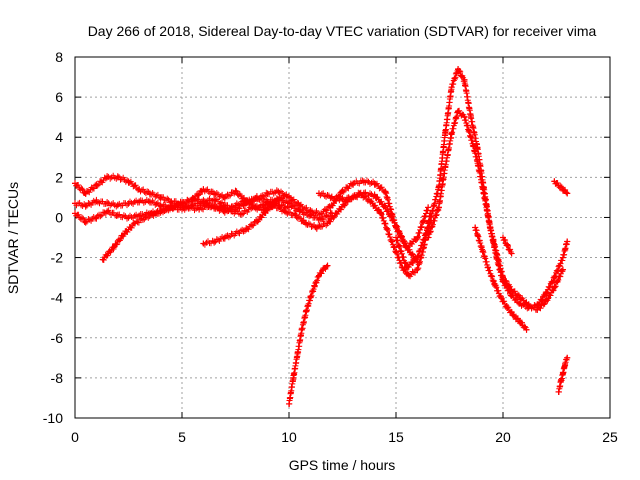 This screenshot has height=480, width=640. I want to click on y-axis-label: SDTVAR / TECUs, so click(13, 238).